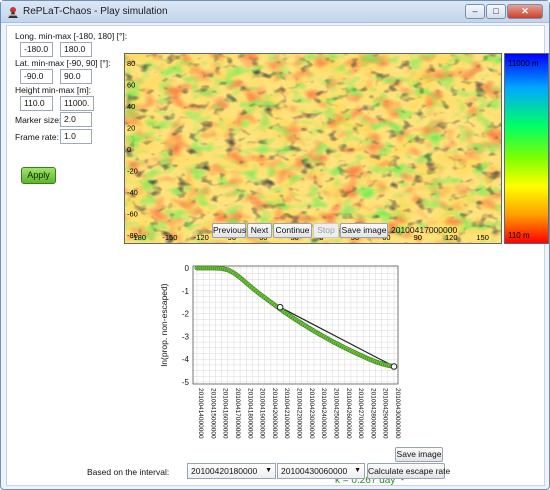 The width and height of the screenshot is (550, 490). What do you see at coordinates (95, 11) in the screenshot?
I see `window-title: RePLaT-Chaos - Play simulation` at bounding box center [95, 11].